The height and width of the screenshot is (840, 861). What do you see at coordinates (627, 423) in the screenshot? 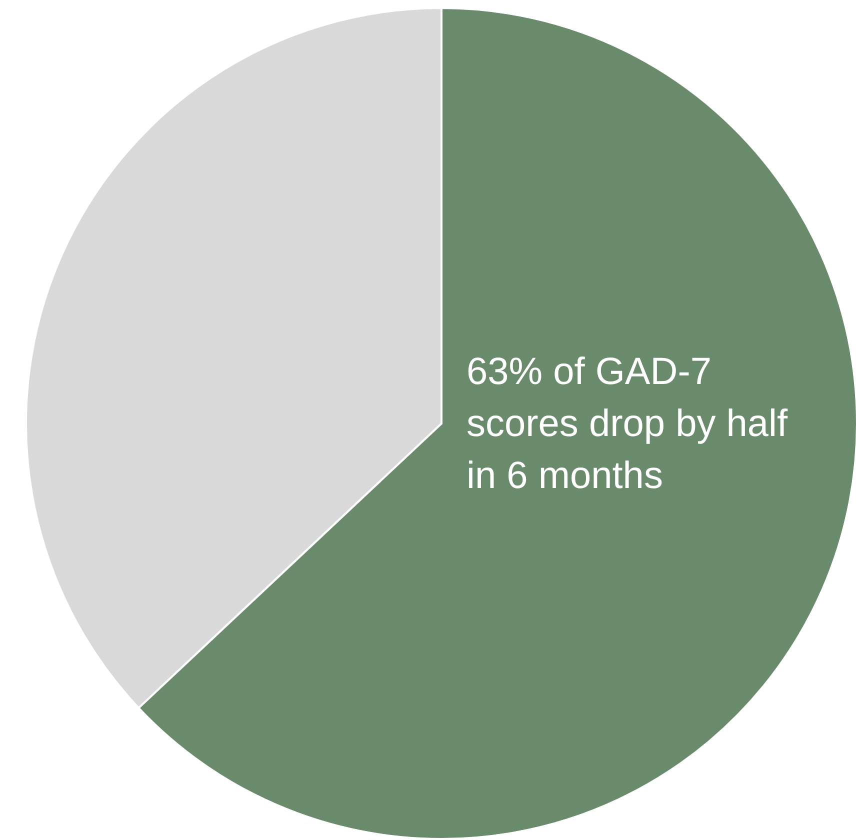
I see `text: 63% of GAD-7 scores drop by half in 6 months` at bounding box center [627, 423].